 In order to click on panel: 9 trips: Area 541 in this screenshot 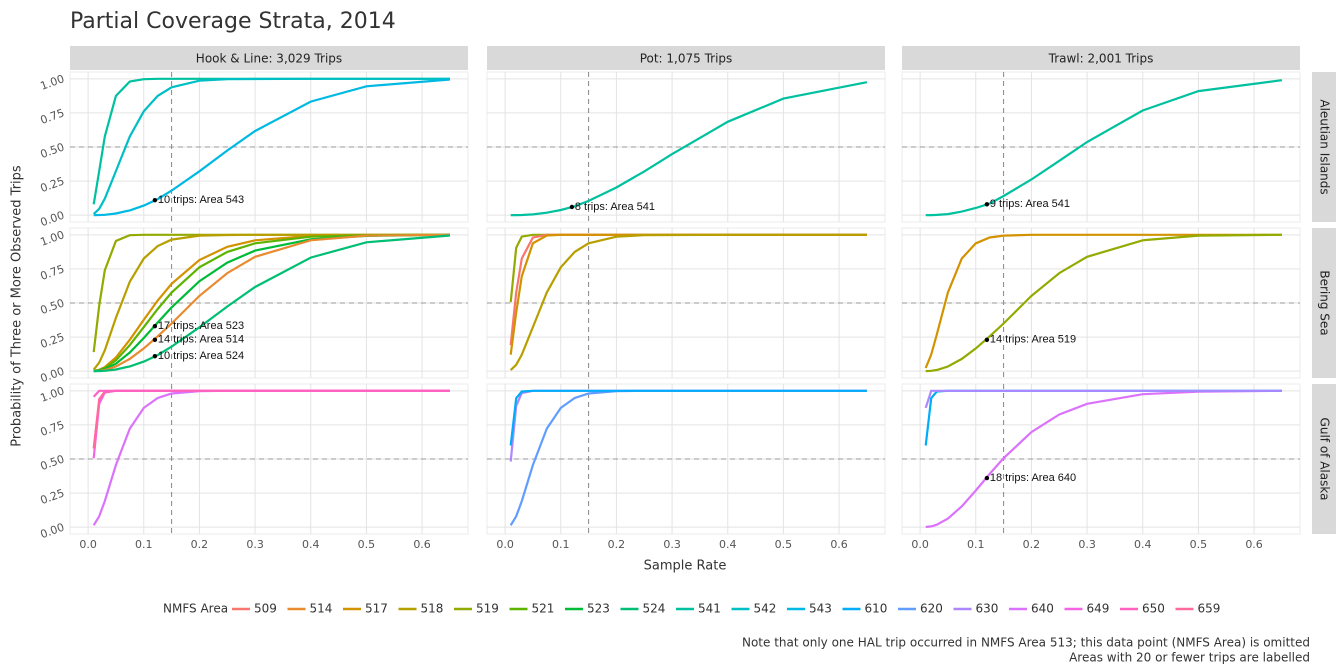, I will do `click(1101, 147)`.